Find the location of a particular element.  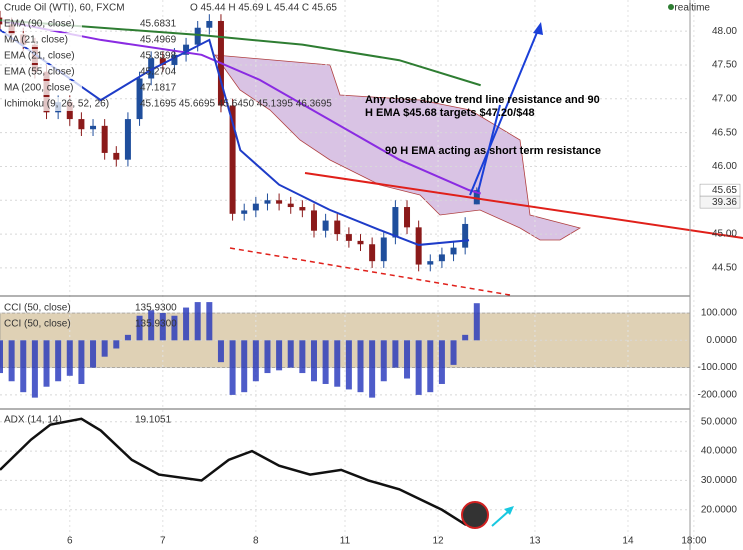

indicator-value: 45.2704 is located at coordinates (158, 72).